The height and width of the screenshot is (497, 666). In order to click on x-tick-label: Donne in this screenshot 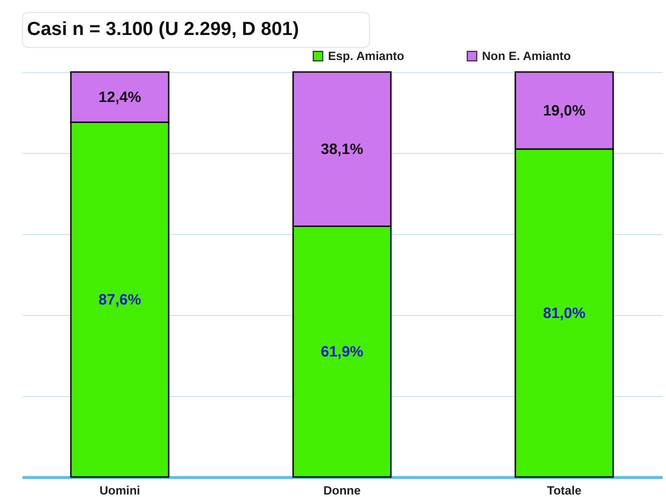, I will do `click(342, 490)`.